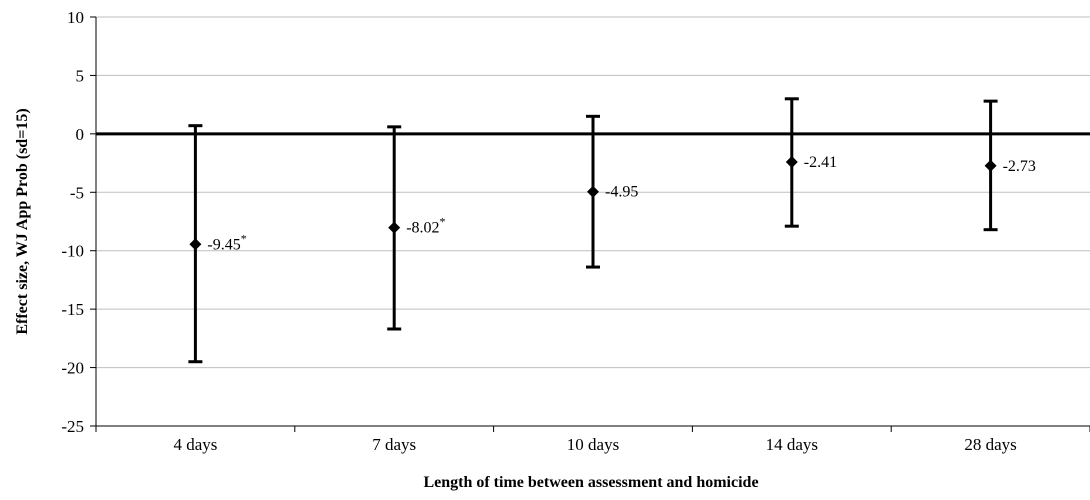 Image resolution: width=1090 pixels, height=500 pixels. Describe the element at coordinates (78, 222) in the screenshot. I see `y-axis-ticks: 10 5 0 -5 -10 -15 -20 -25` at that location.